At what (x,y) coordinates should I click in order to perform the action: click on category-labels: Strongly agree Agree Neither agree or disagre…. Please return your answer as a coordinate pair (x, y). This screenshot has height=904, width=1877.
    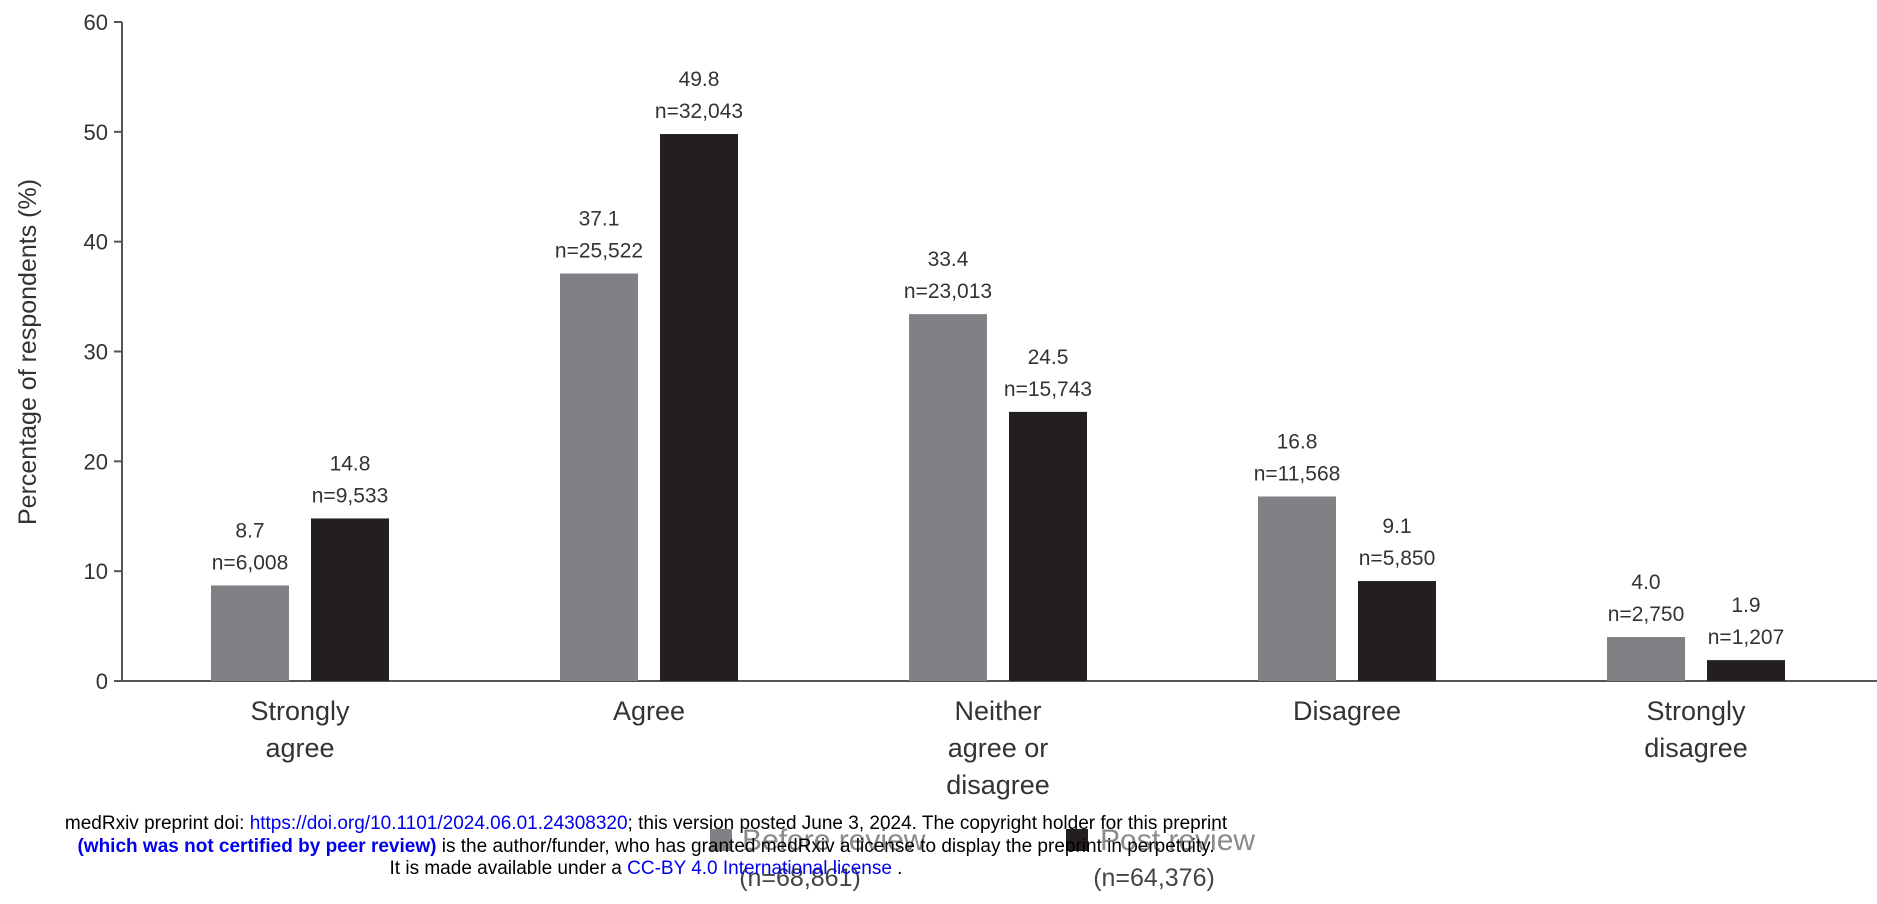
    Looking at the image, I should click on (998, 748).